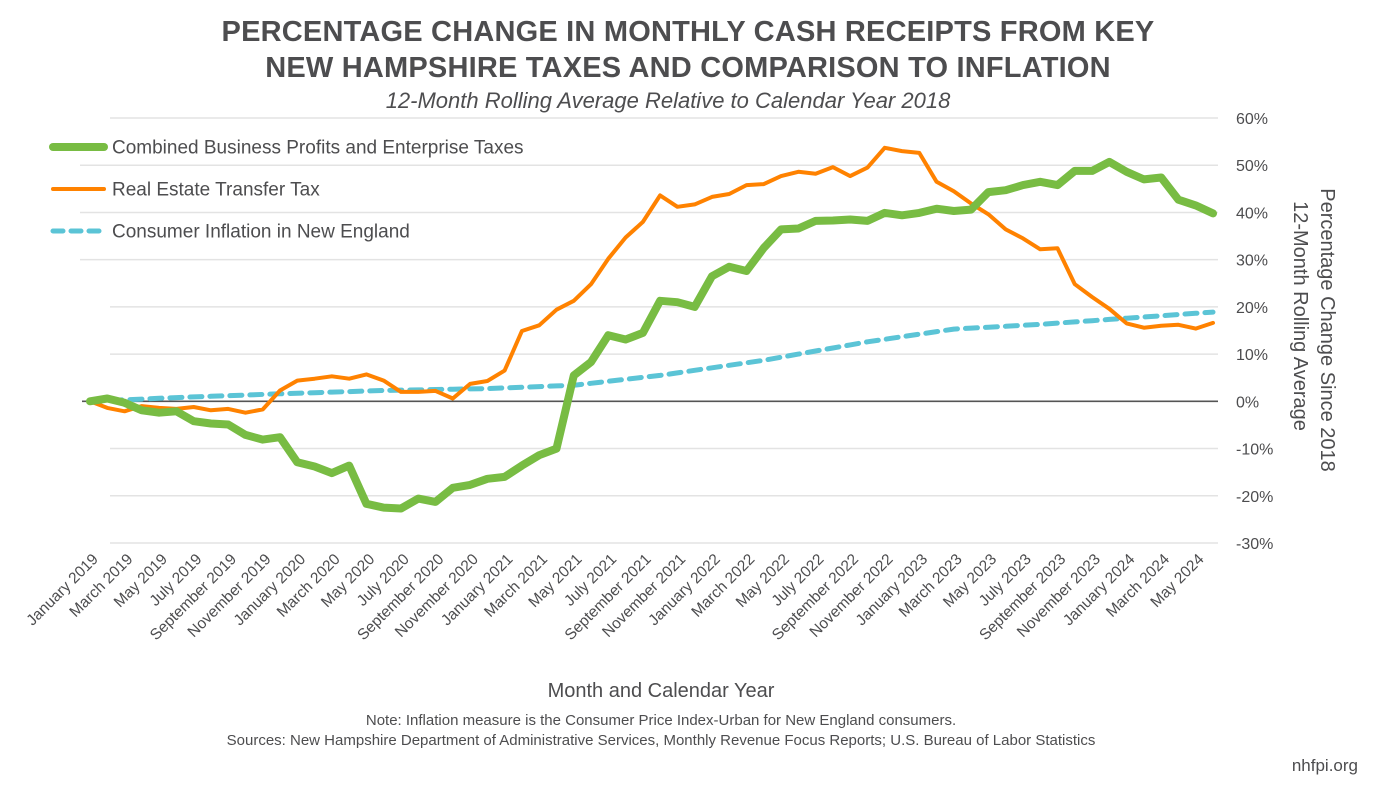 Image resolution: width=1376 pixels, height=785 pixels. What do you see at coordinates (661, 691) in the screenshot?
I see `x-axis-title: Month and Calendar Year` at bounding box center [661, 691].